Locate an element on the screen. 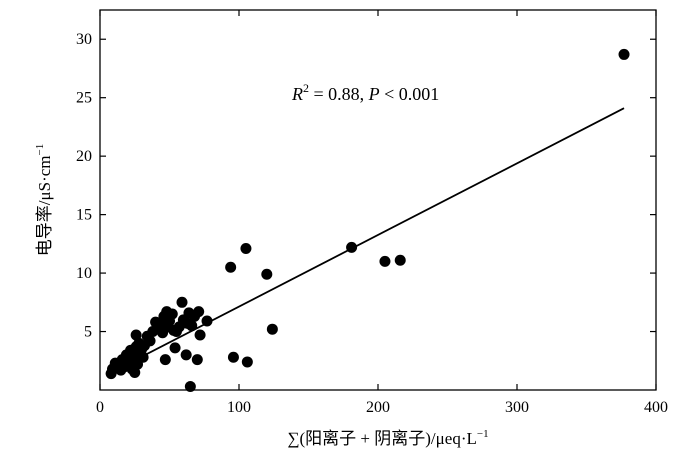 This screenshot has height=463, width=700. x-tick-label: 0 is located at coordinates (100, 407).